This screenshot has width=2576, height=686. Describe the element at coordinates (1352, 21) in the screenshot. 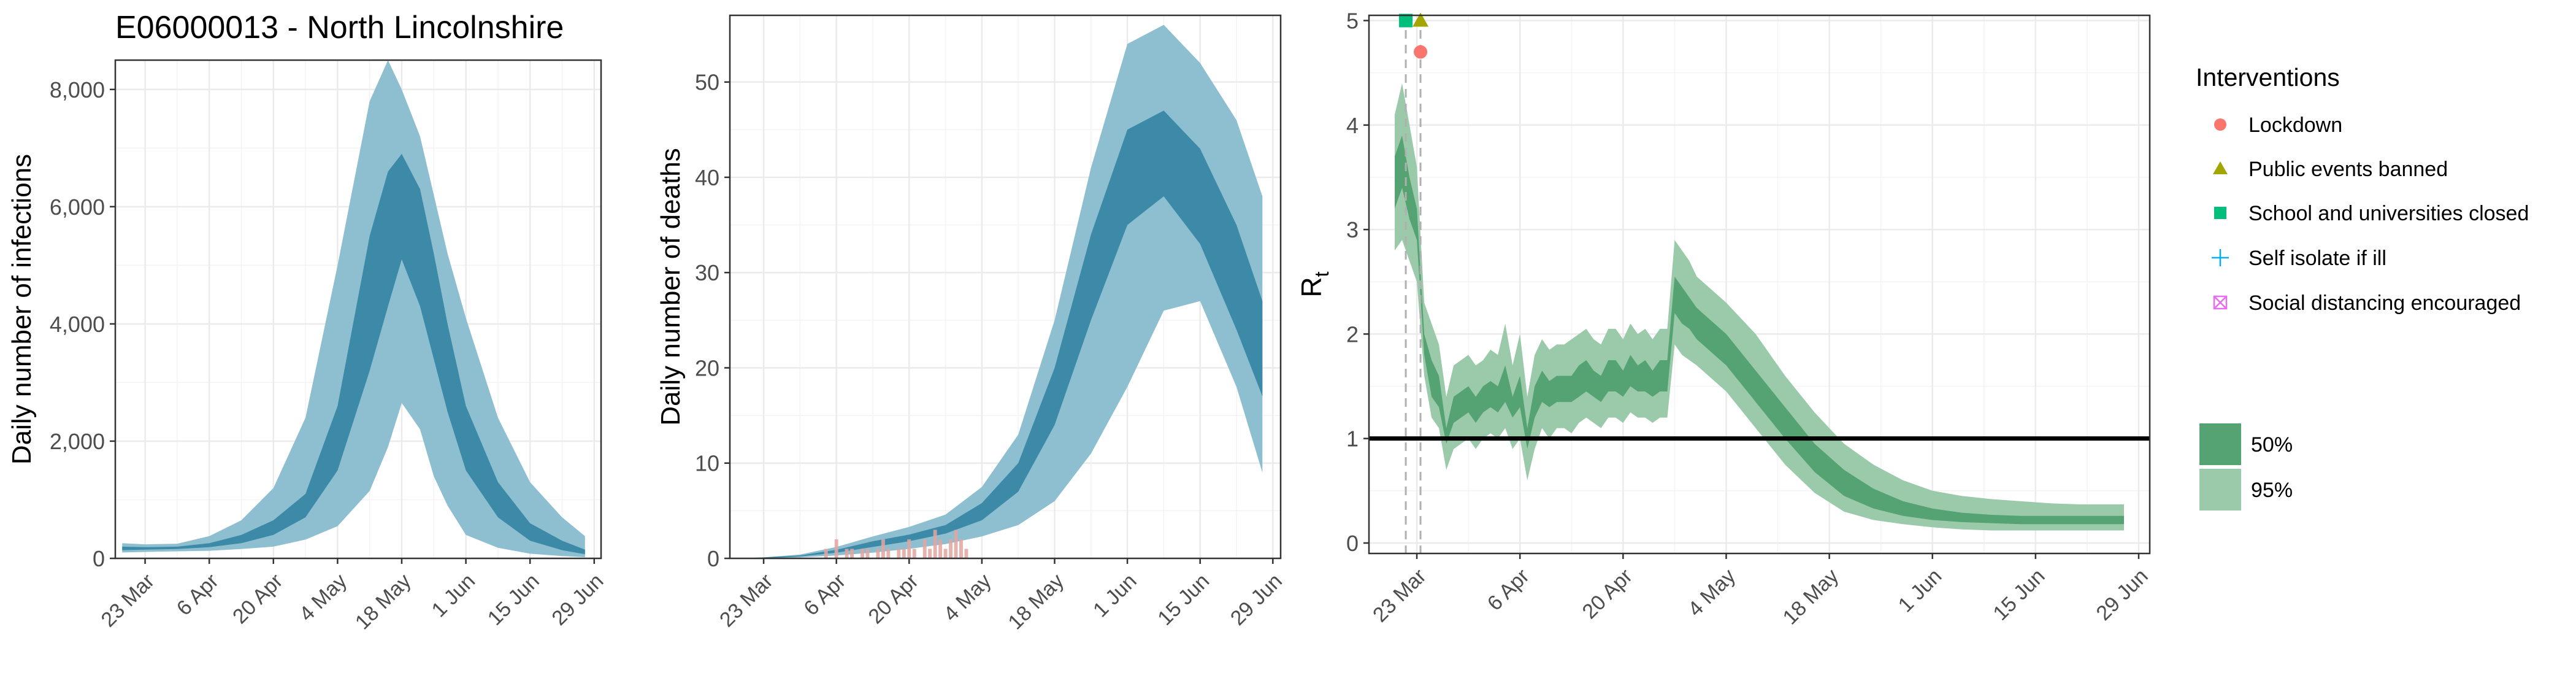

I see `y-tick-label: 5` at that location.